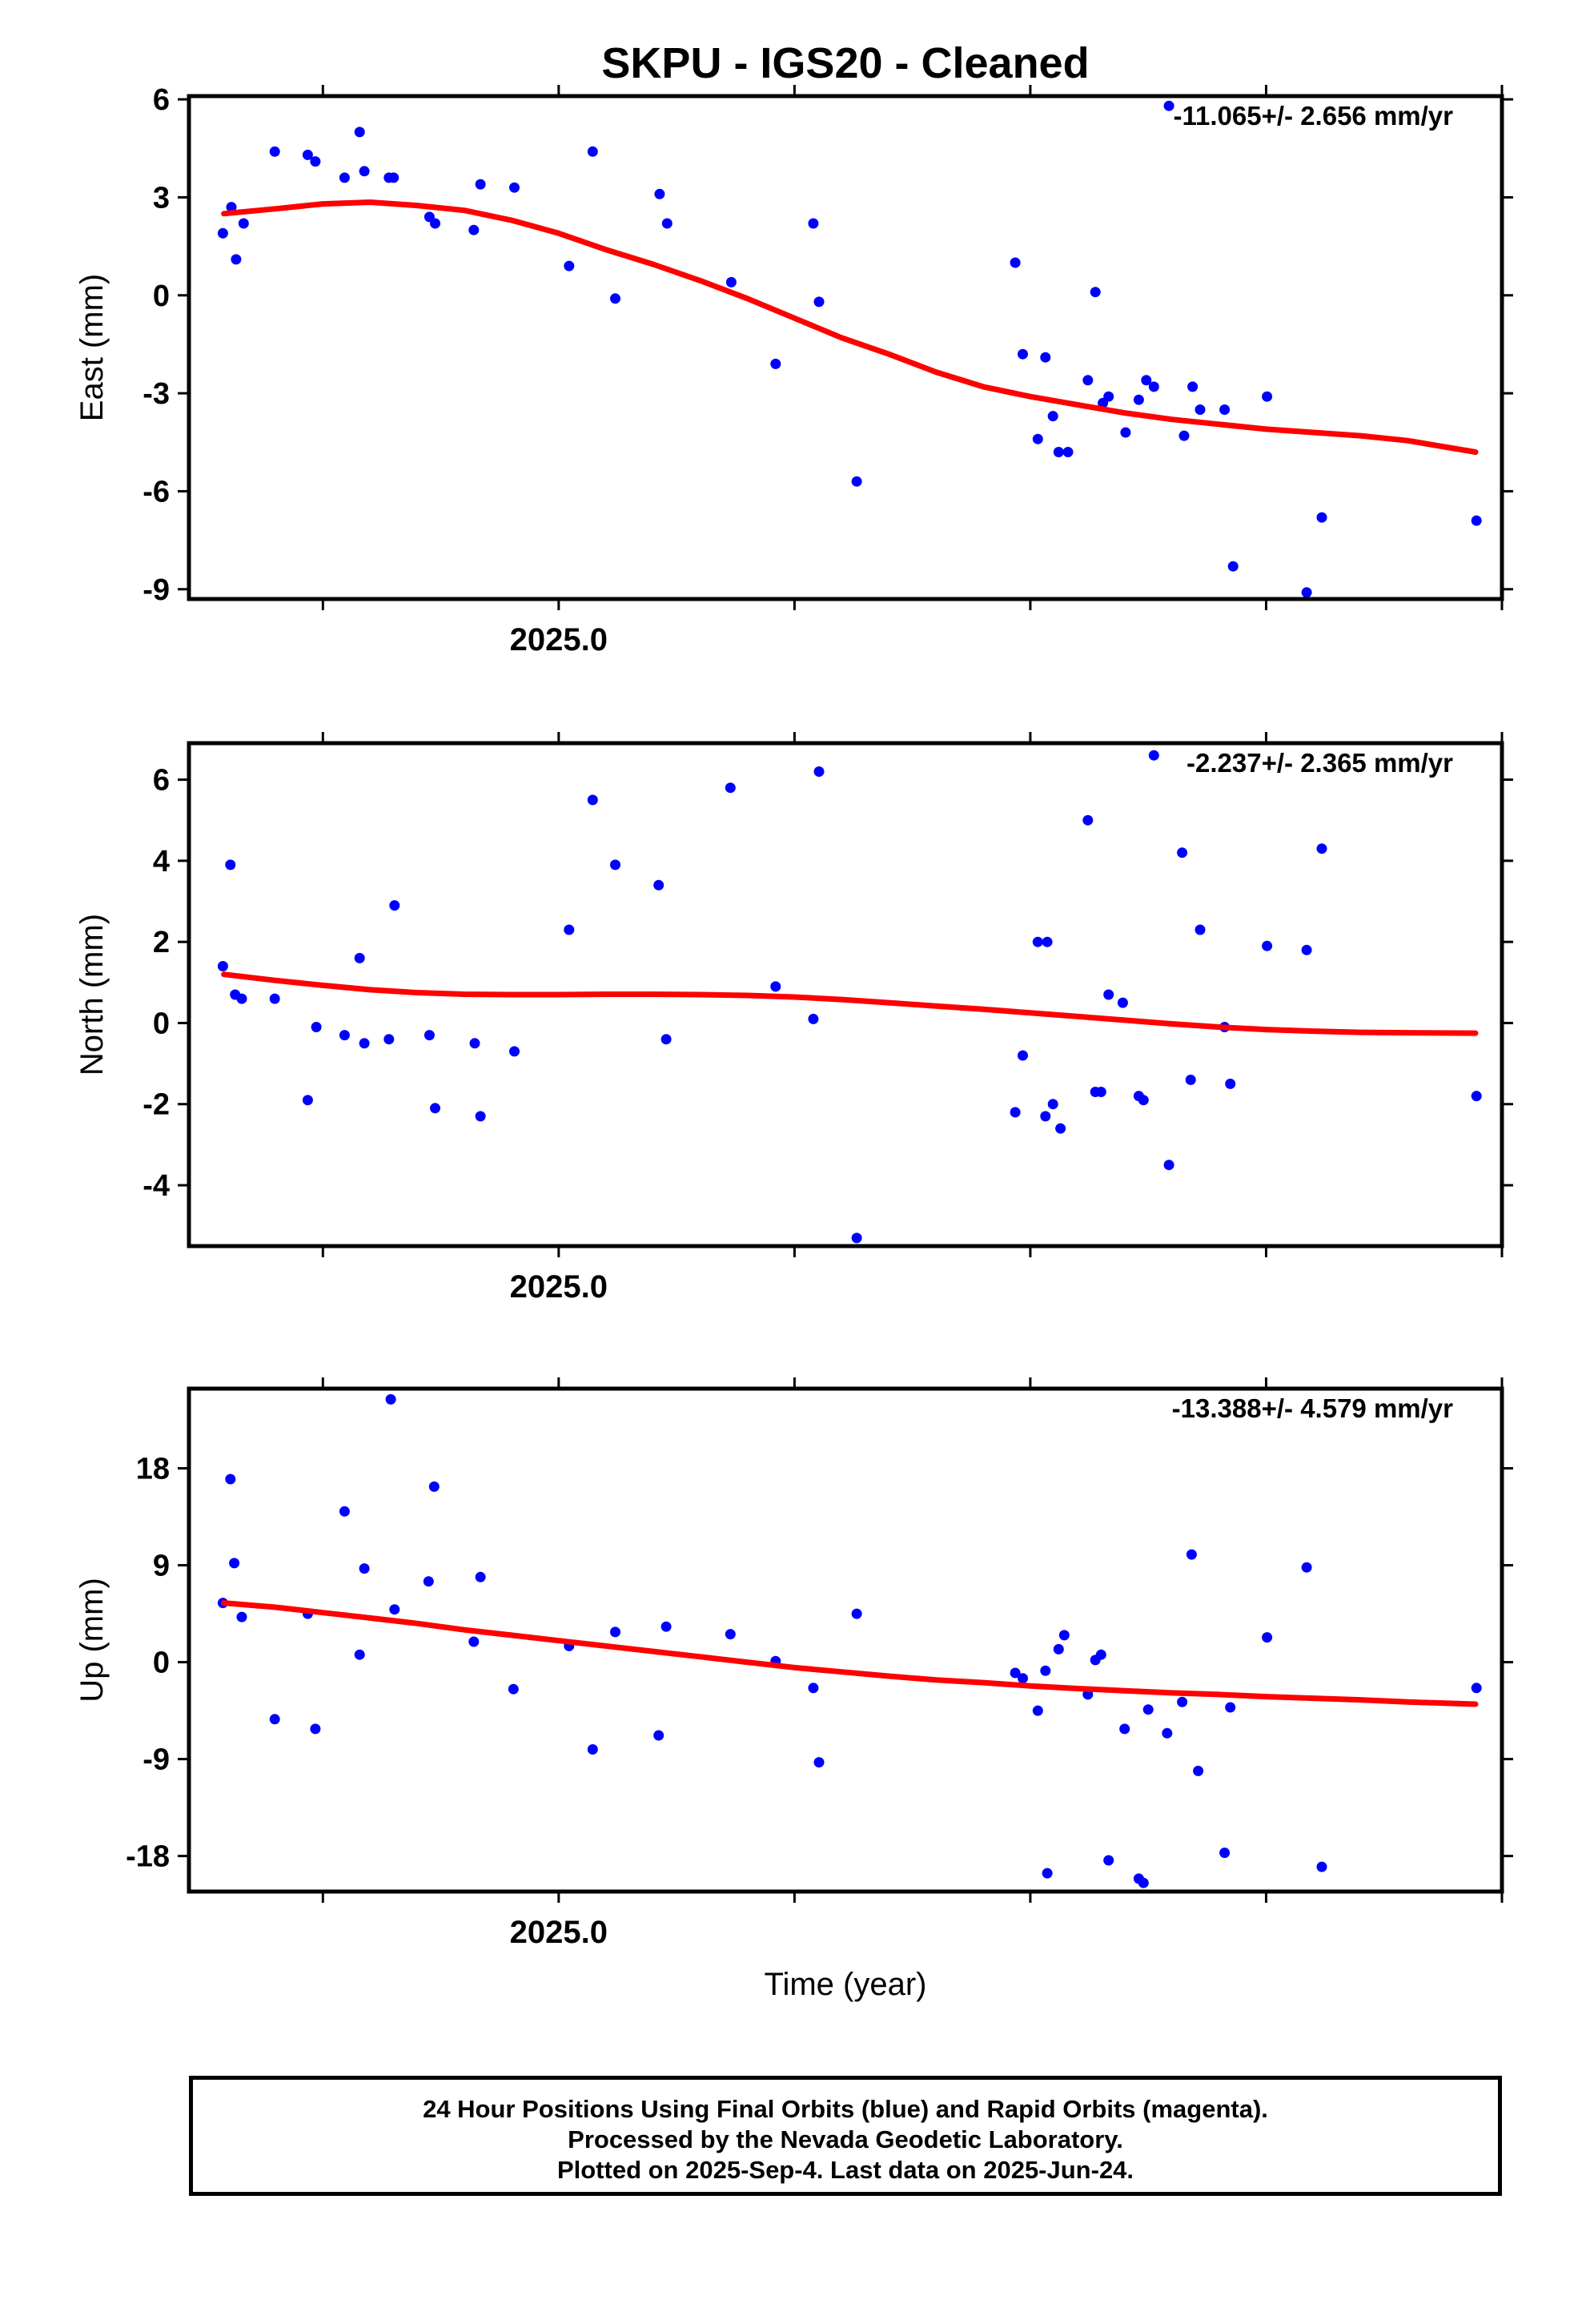  I want to click on rate-annotation: -2.237+/- 2.365 mm/yr, so click(1319, 763).